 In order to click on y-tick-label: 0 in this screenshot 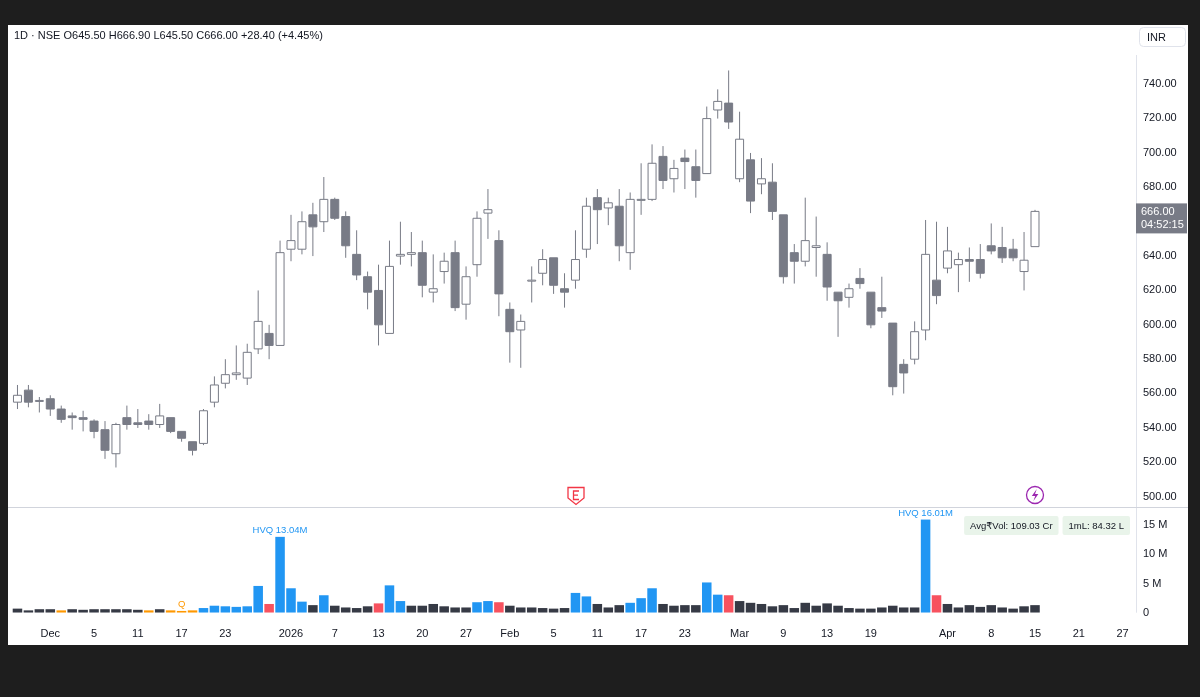, I will do `click(1146, 611)`.